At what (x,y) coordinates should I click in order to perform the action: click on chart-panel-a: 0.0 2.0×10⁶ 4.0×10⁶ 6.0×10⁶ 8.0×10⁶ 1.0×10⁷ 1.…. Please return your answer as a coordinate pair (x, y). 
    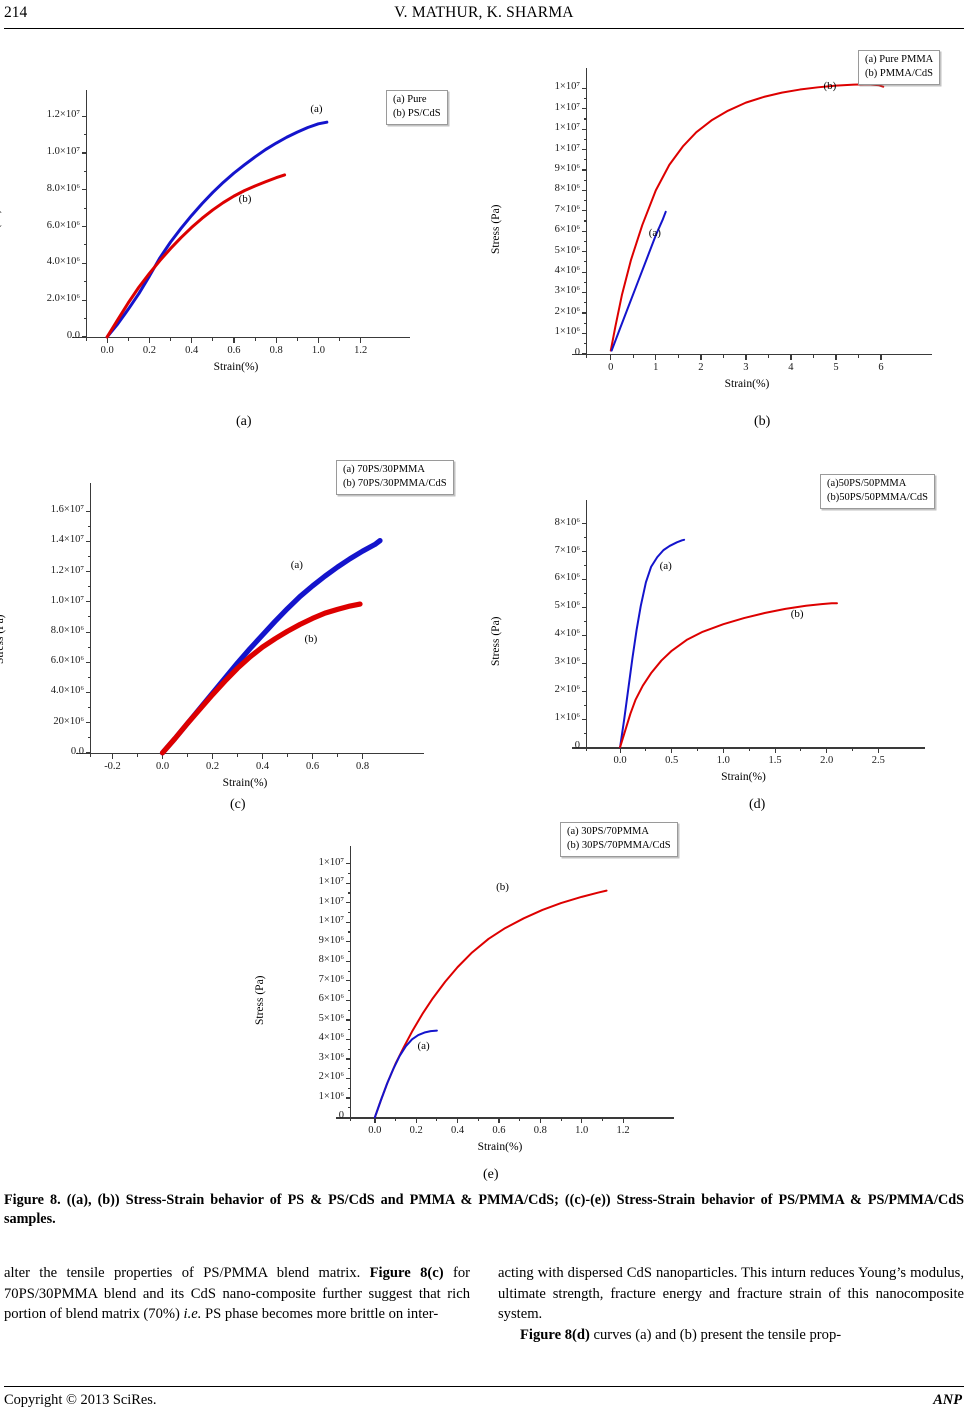
    Looking at the image, I should click on (239, 237).